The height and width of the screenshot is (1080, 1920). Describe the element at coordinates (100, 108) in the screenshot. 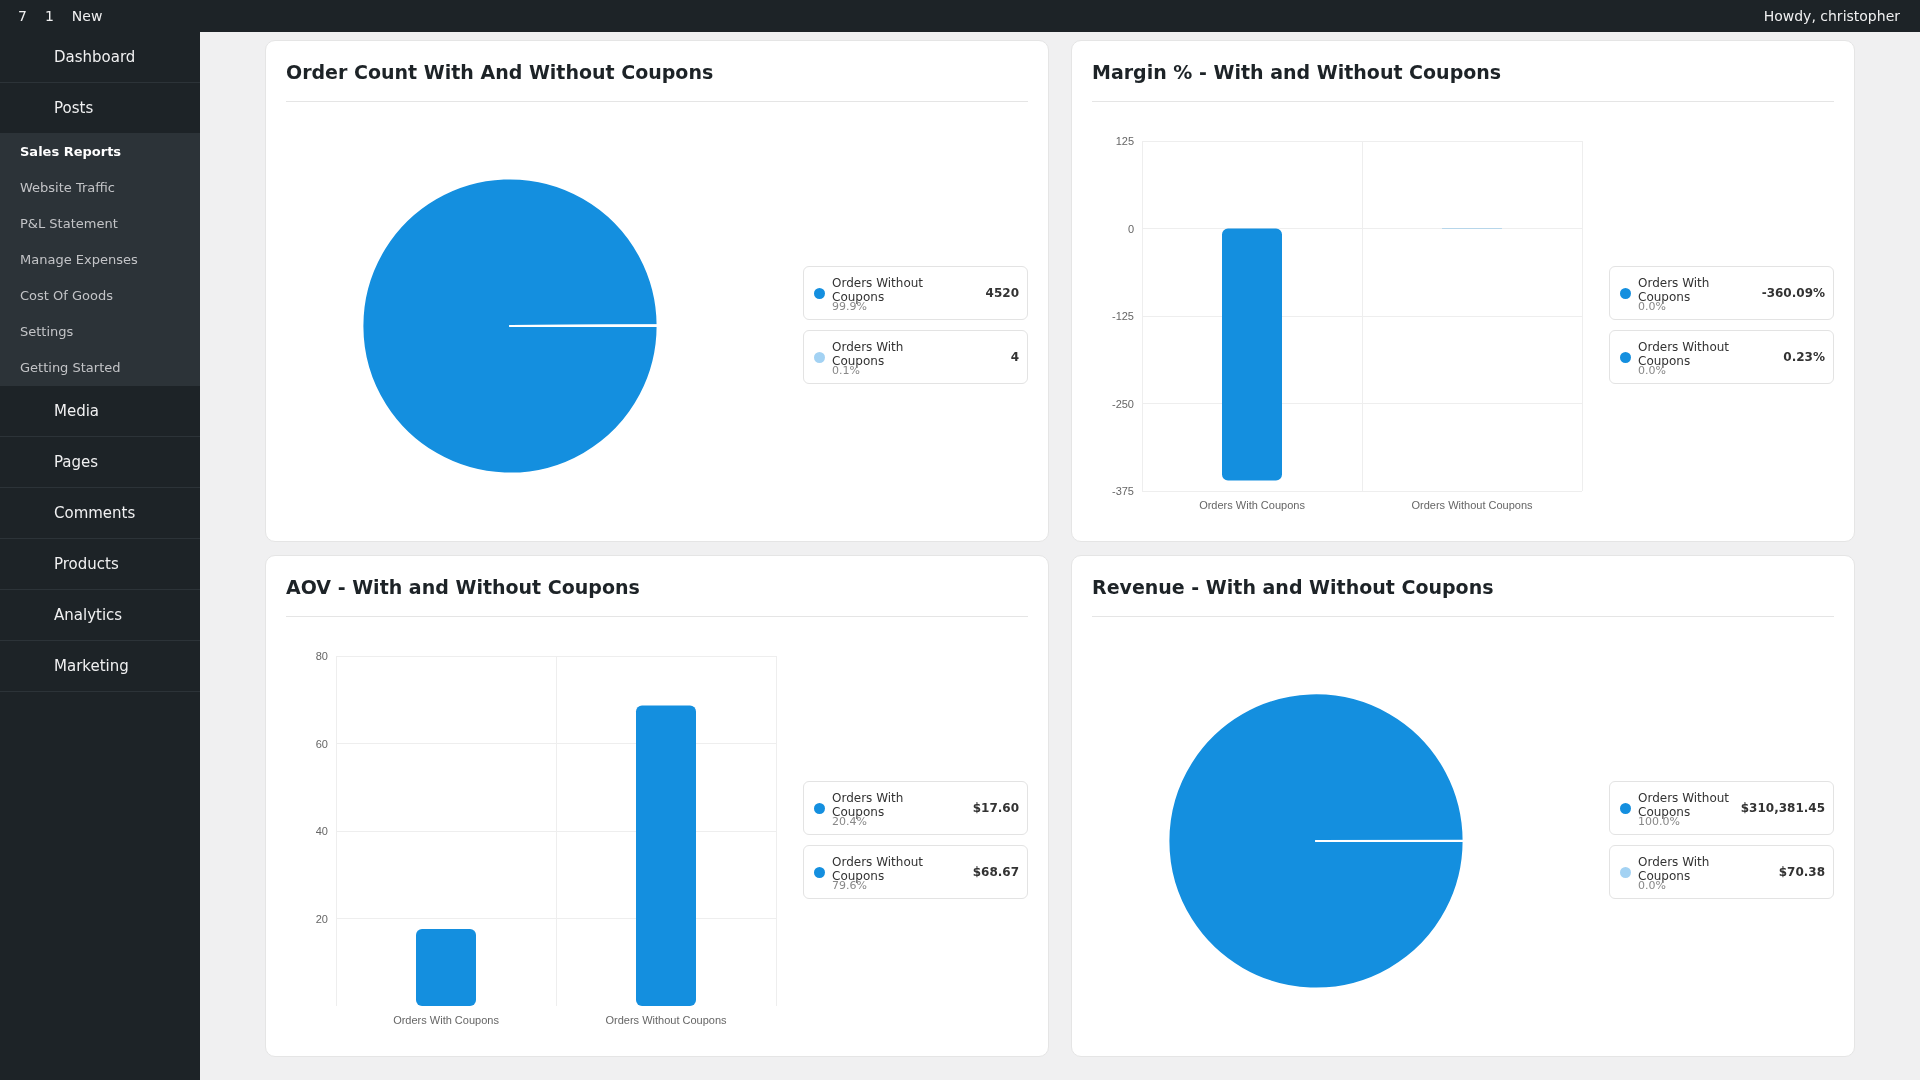

I see `text: Posts` at that location.